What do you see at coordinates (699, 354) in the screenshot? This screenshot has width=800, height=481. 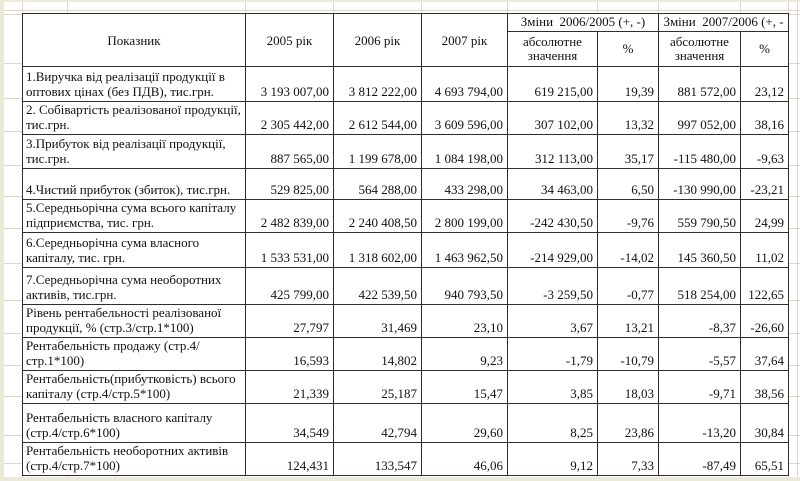 I see `value-cell: -5,57` at bounding box center [699, 354].